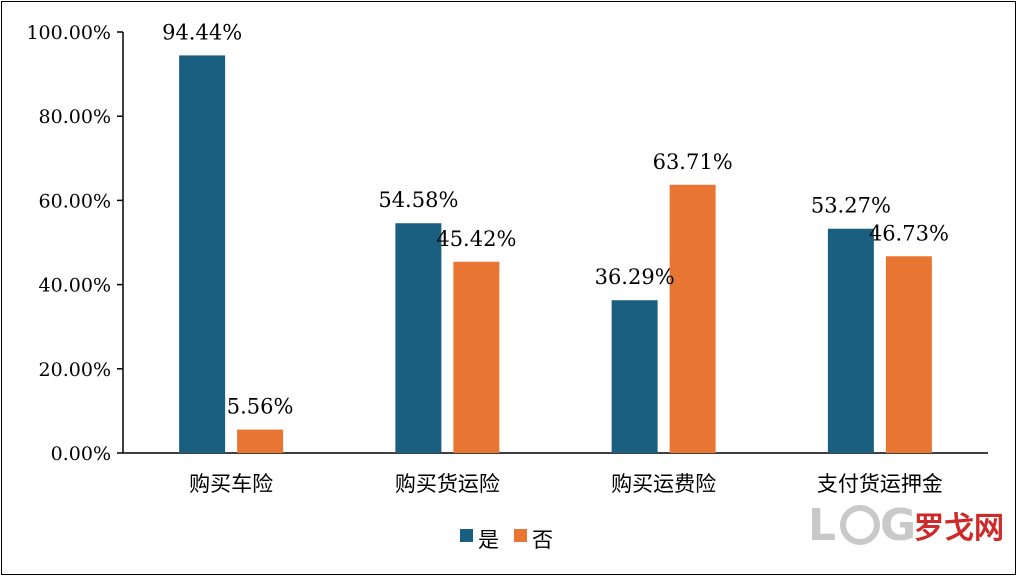  I want to click on watermark-brand-text: 罗戈网, so click(959, 528).